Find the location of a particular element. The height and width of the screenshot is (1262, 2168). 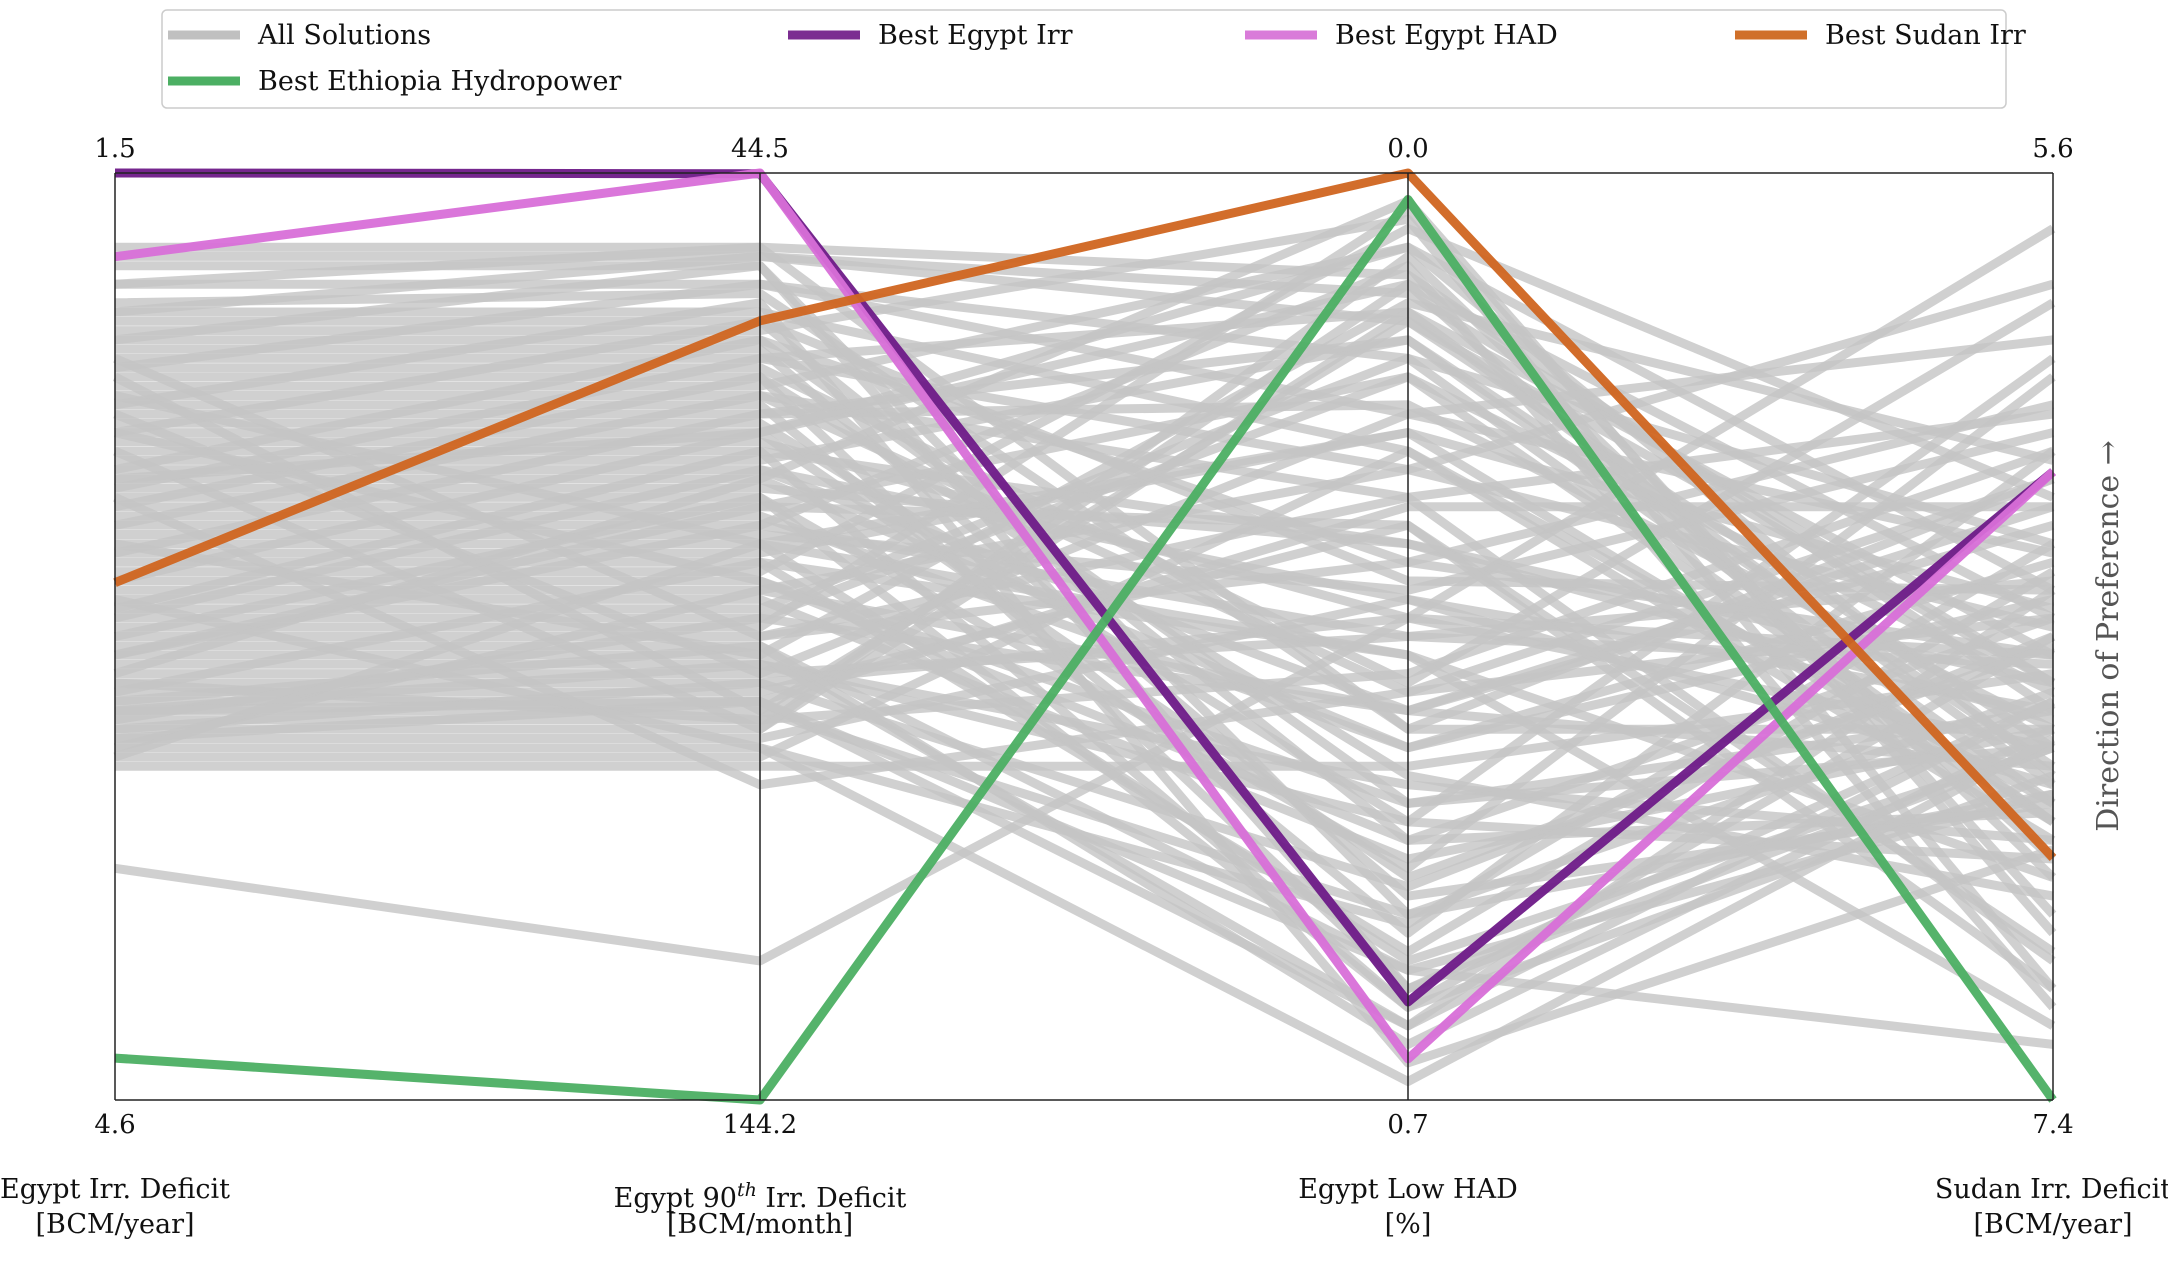

legend-label: Best Egypt HAD is located at coordinates (1446, 35).